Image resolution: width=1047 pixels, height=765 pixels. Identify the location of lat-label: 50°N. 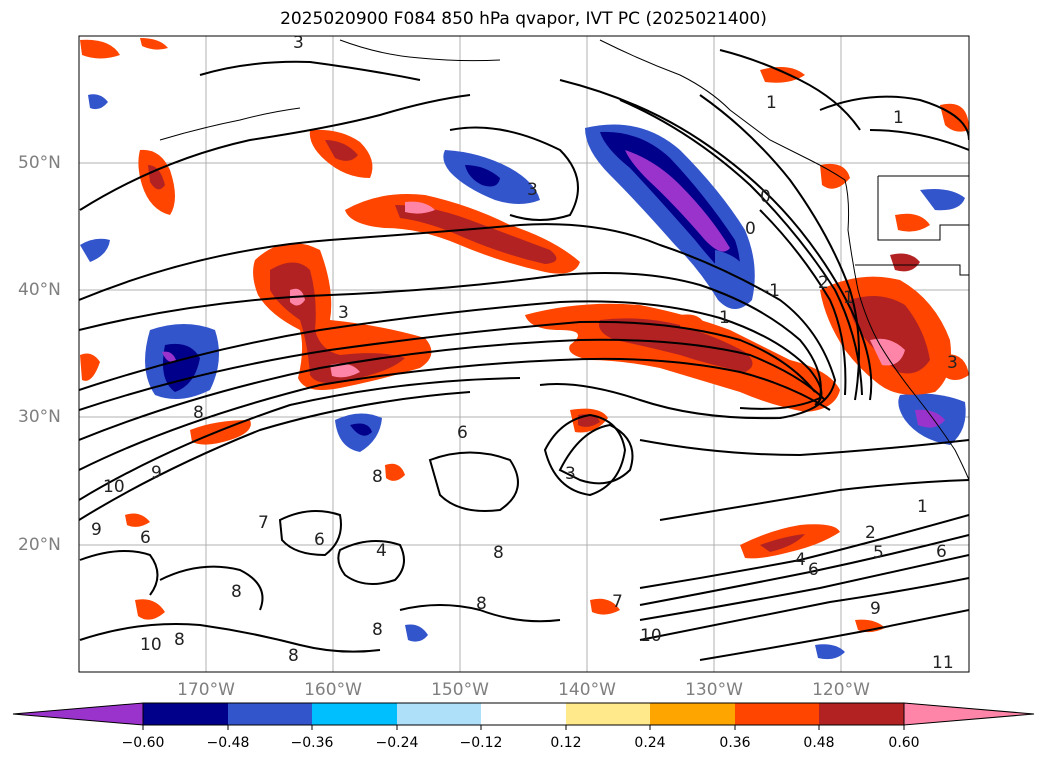
(39, 163).